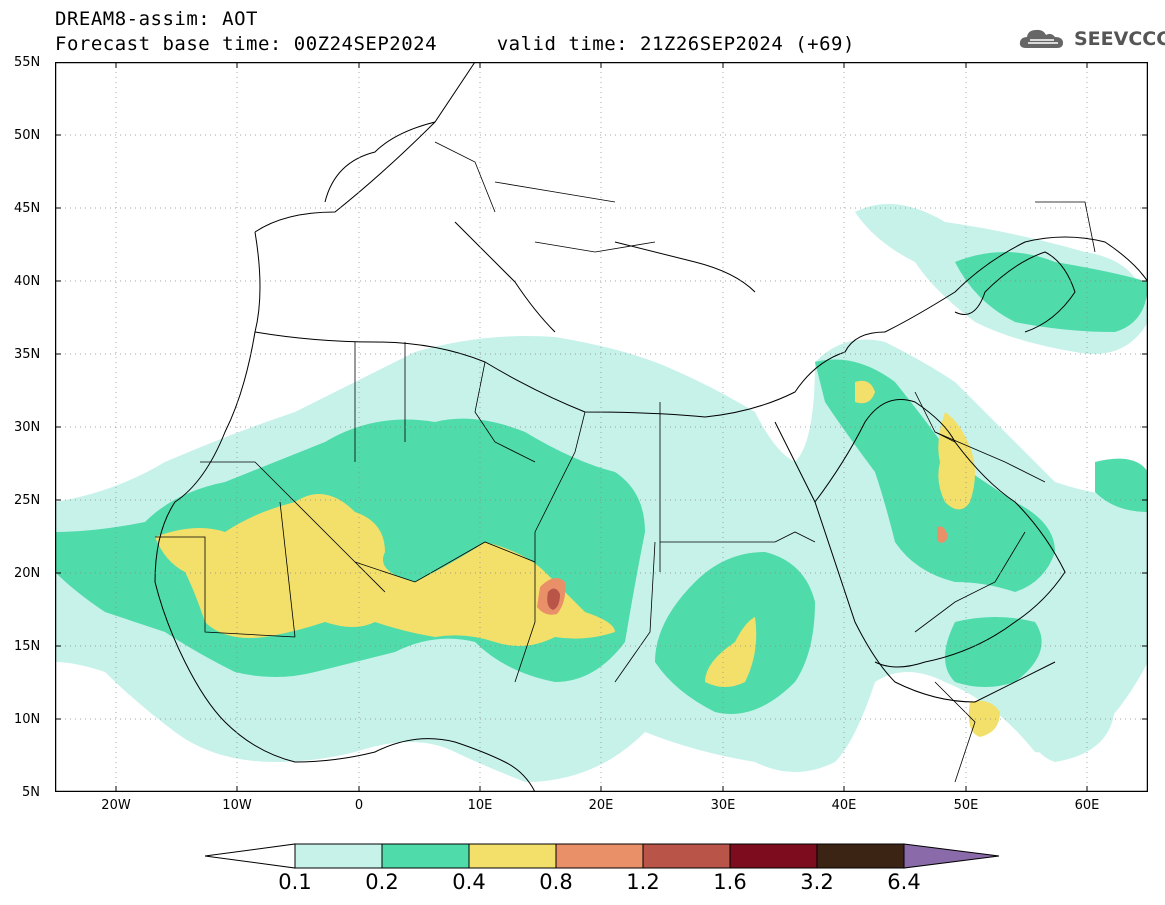 Image resolution: width=1165 pixels, height=905 pixels. Describe the element at coordinates (730, 882) in the screenshot. I see `colorbar-label: 1.6` at that location.